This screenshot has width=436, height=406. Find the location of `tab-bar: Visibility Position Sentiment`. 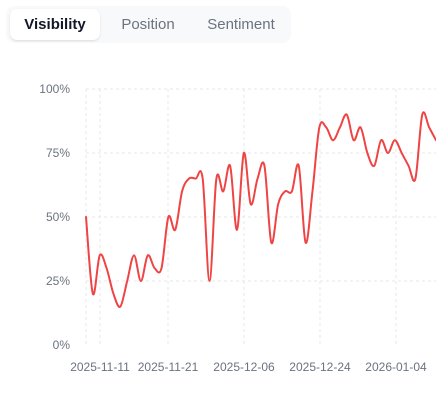

tab-bar: Visibility Position Sentiment is located at coordinates (148, 24).